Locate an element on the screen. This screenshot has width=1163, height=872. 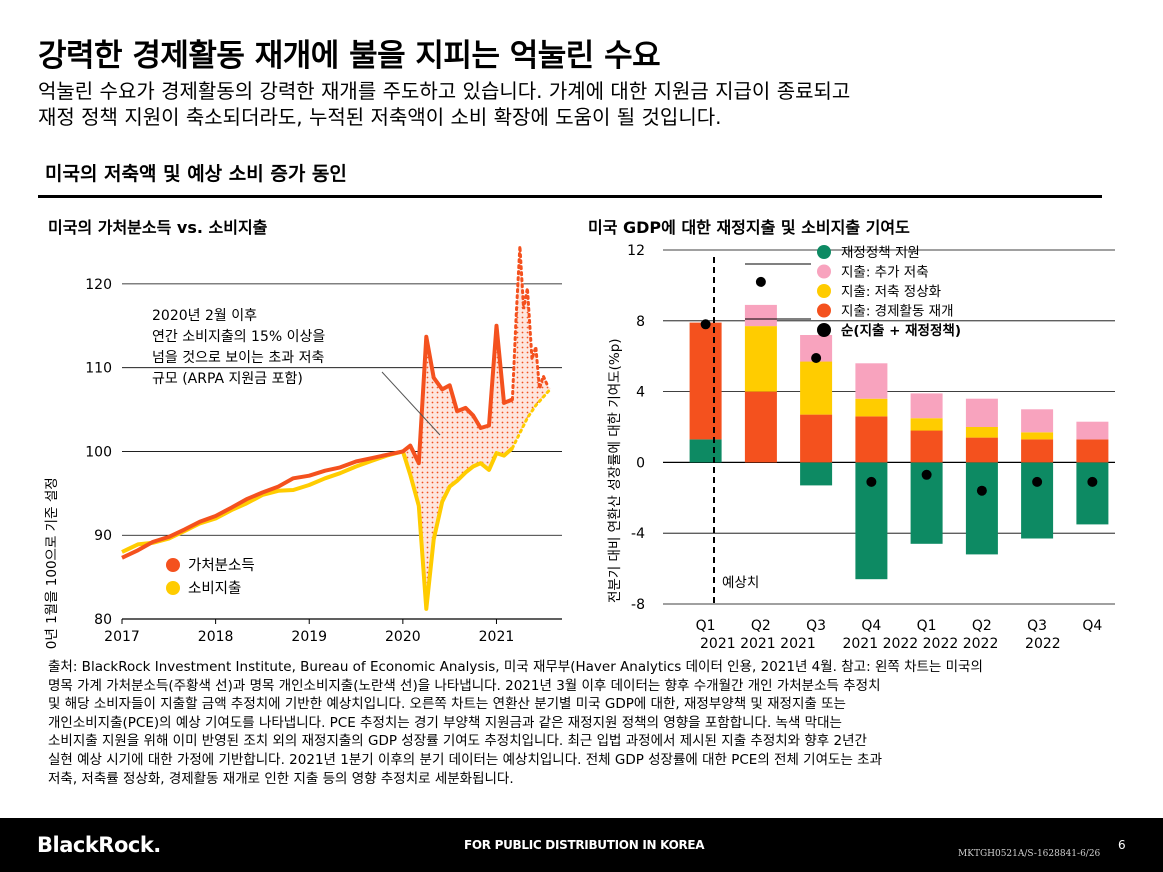
right-y-axis-label: 전분기 대비 연환산 성장률에 대한 기여도(%p) is located at coordinates (615, 470).